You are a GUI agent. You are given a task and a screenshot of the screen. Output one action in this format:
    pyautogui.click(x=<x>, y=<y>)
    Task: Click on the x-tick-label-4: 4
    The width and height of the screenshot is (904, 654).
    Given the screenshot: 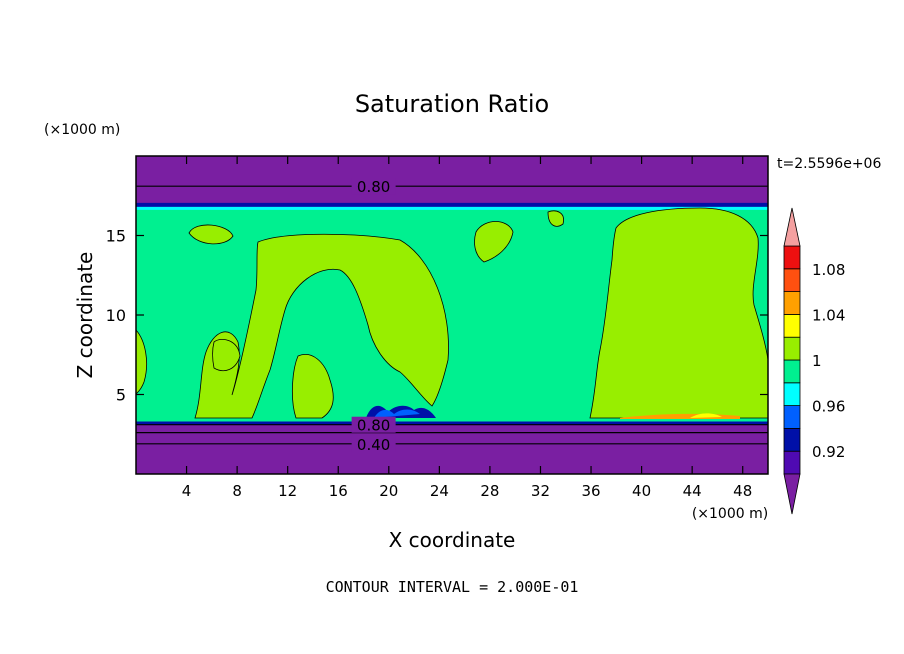 What is the action you would take?
    pyautogui.click(x=187, y=491)
    